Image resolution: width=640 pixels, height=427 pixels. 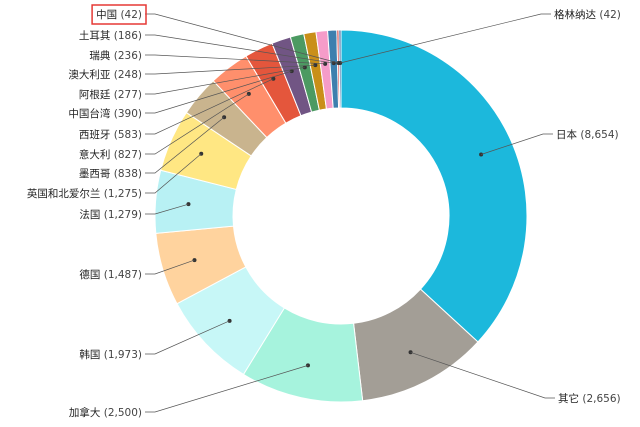 What do you see at coordinates (96, 94) in the screenshot?
I see `slice-label-name: 阿根廷` at bounding box center [96, 94].